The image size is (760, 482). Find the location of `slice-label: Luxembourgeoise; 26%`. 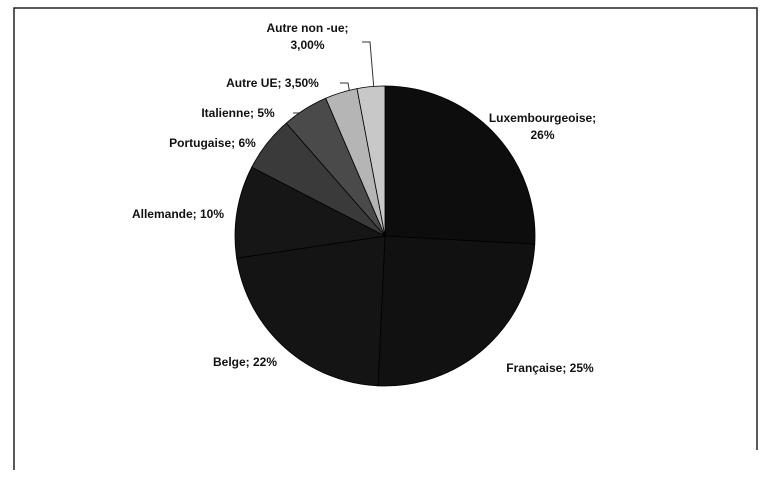

slice-label: Luxembourgeoise; 26% is located at coordinates (542, 126).